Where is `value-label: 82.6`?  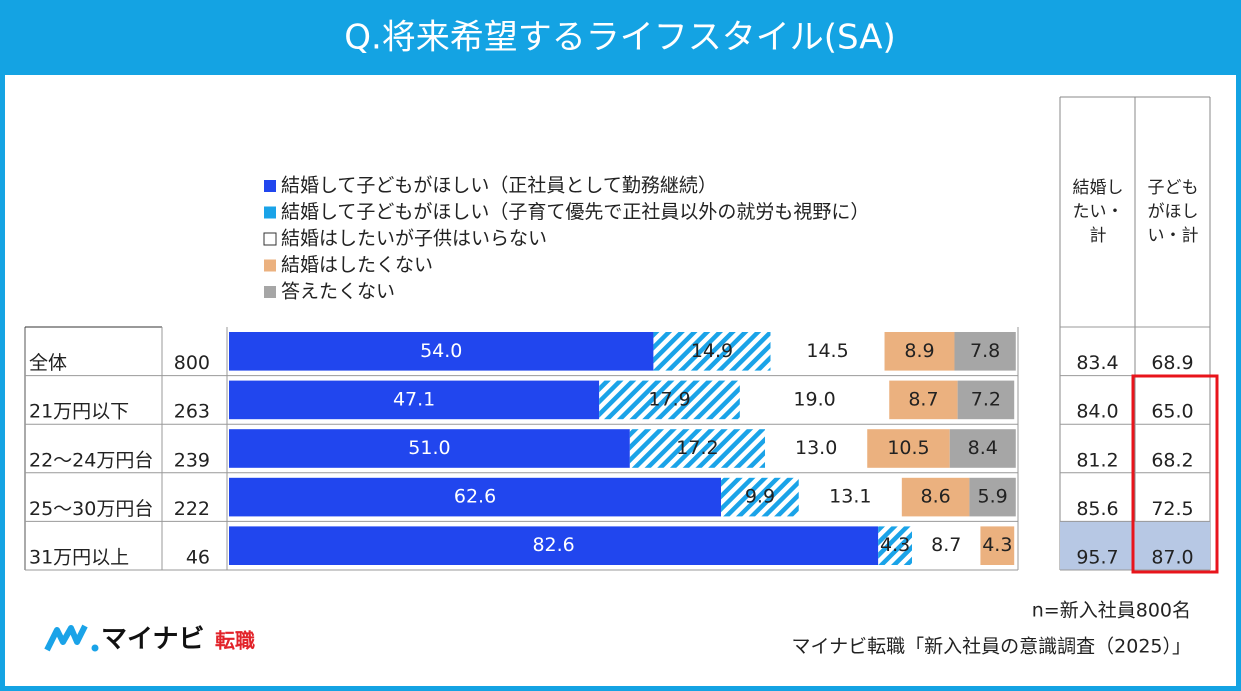
value-label: 82.6 is located at coordinates (553, 545).